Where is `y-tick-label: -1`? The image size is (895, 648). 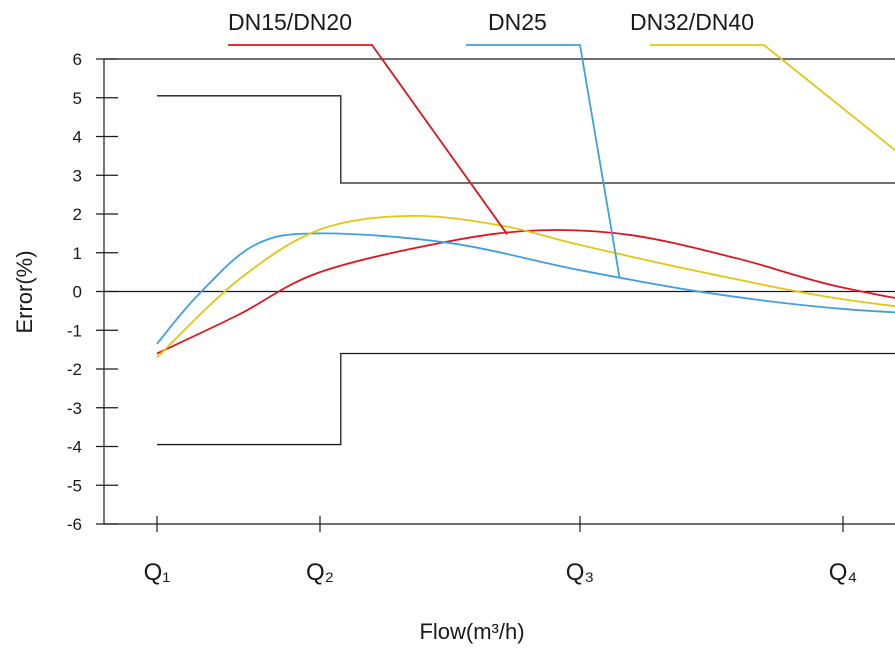
y-tick-label: -1 is located at coordinates (74, 330).